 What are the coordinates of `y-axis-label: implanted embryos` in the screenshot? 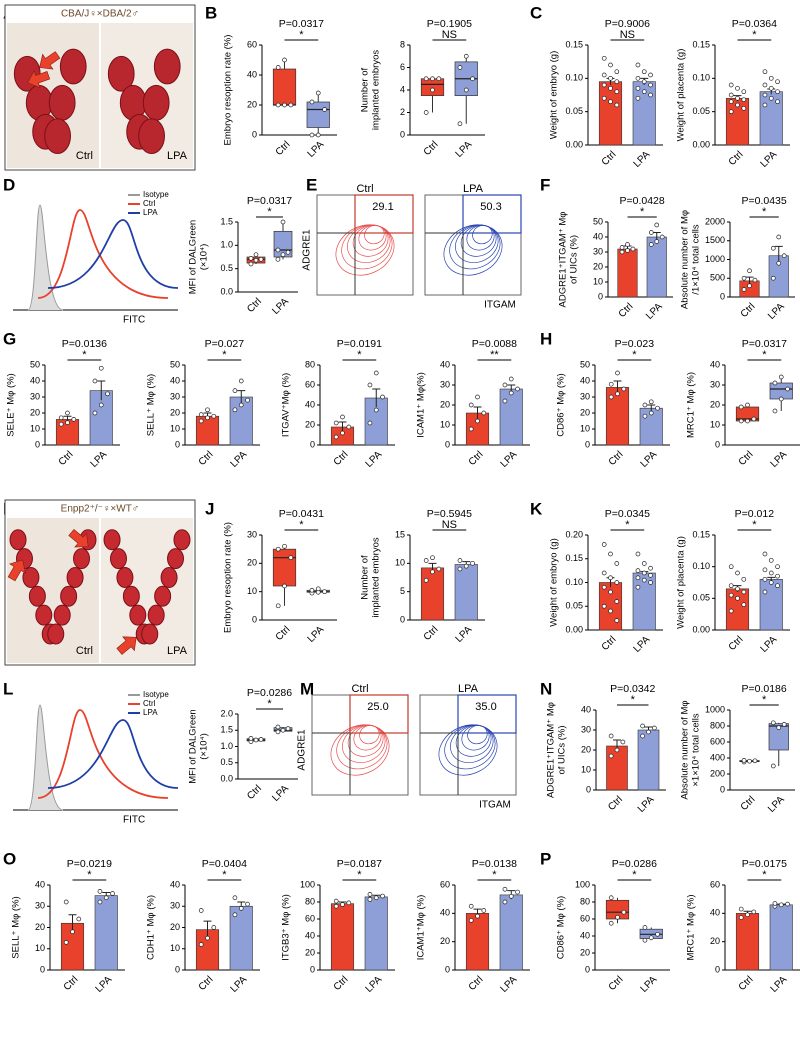 It's located at (376, 577).